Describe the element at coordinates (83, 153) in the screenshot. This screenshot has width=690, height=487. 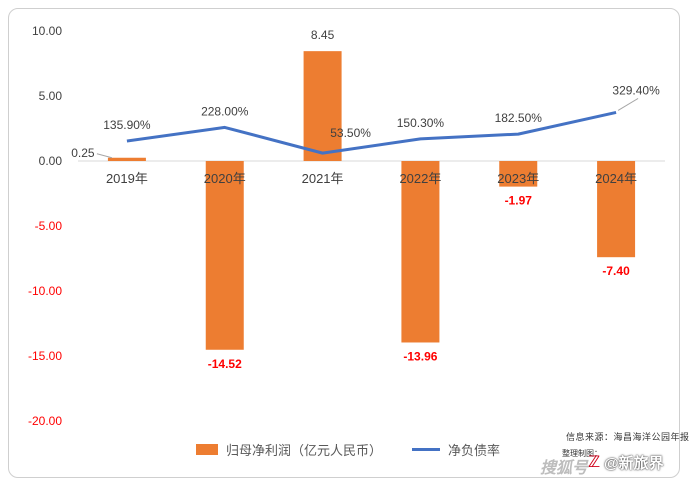
I see `bar-value-label: 0.25` at that location.